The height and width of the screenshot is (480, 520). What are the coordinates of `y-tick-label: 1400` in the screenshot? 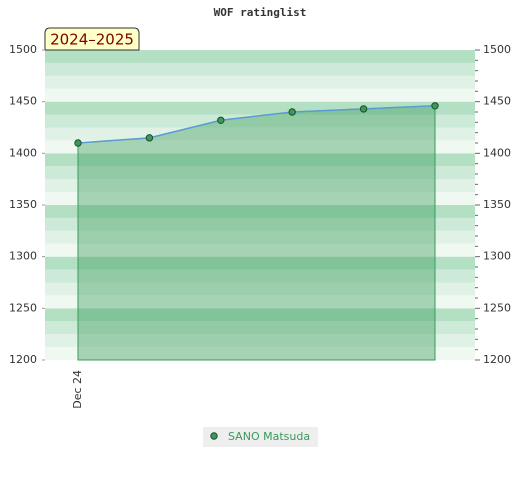 It's located at (23, 152).